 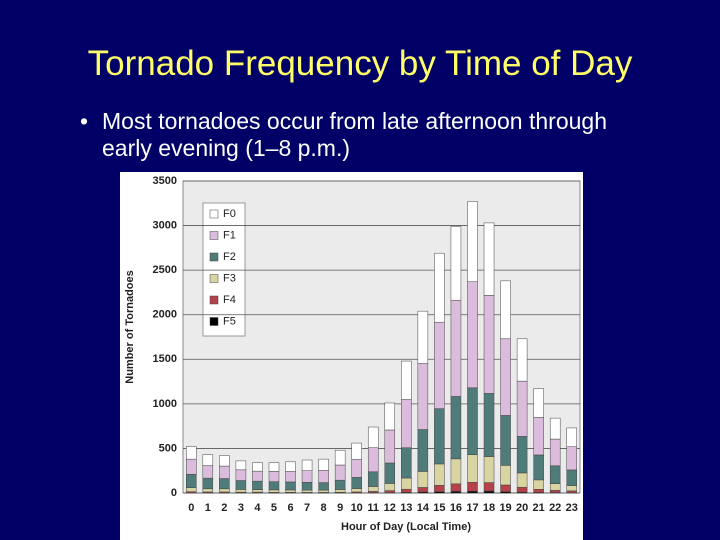 I want to click on y-tick-label: 3500, so click(x=165, y=181).